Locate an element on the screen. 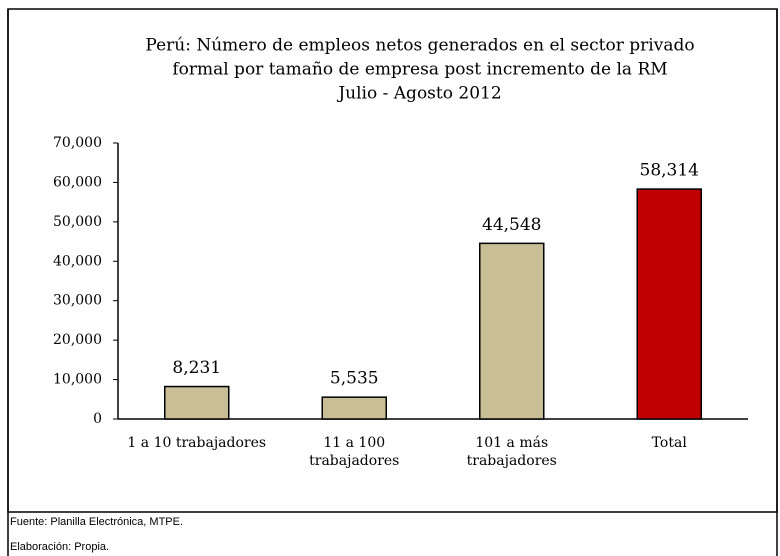  x-tick-label: Total is located at coordinates (670, 443).